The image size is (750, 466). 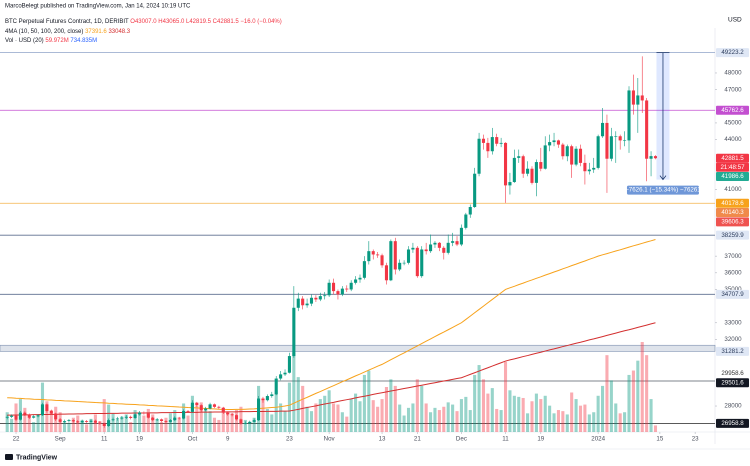 What do you see at coordinates (732, 203) in the screenshot?
I see `price-tag-label: 40178.6` at bounding box center [732, 203].